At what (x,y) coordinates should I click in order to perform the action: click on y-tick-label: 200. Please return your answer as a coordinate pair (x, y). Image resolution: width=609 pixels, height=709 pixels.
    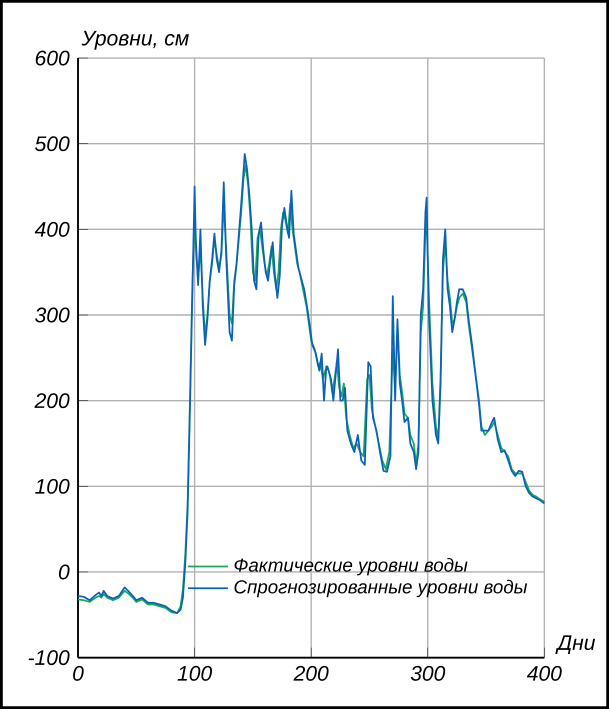
    Looking at the image, I should click on (52, 400).